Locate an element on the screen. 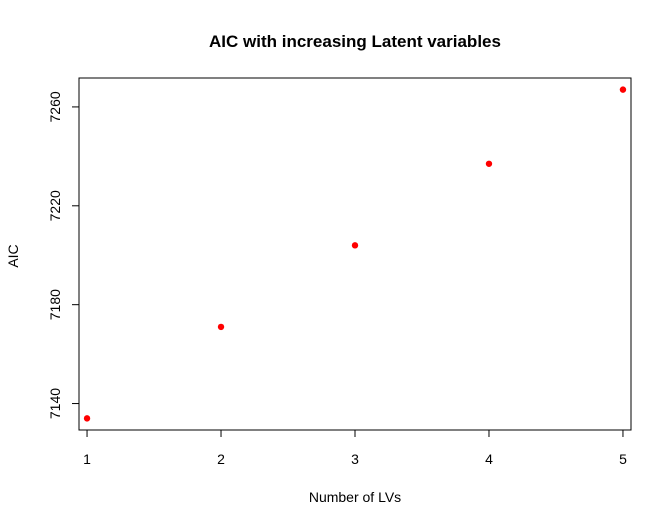 Image resolution: width=672 pixels, height=528 pixels. x-tick-label: 1 is located at coordinates (87, 459).